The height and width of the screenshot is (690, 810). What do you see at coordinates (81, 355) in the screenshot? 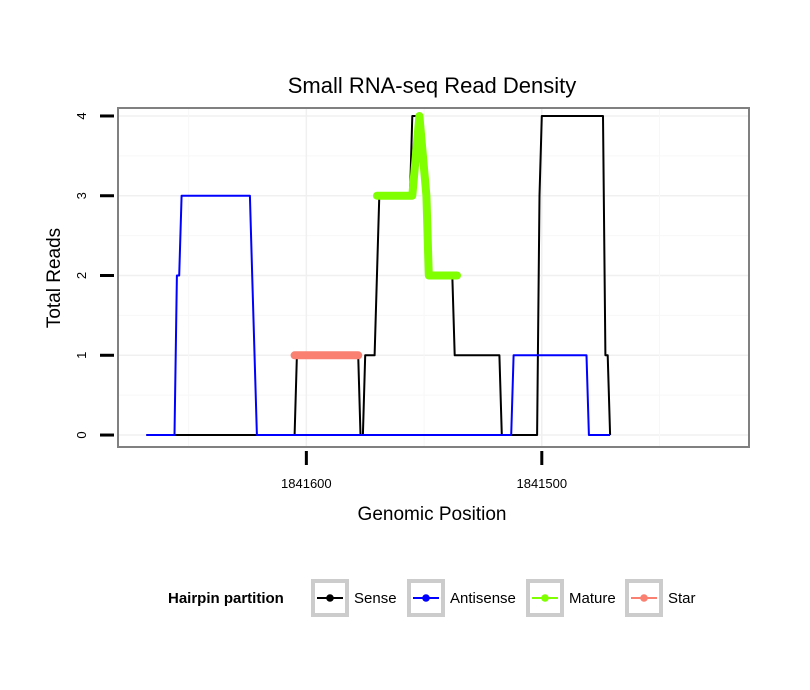
I see `y-tick-label: 1` at bounding box center [81, 355].